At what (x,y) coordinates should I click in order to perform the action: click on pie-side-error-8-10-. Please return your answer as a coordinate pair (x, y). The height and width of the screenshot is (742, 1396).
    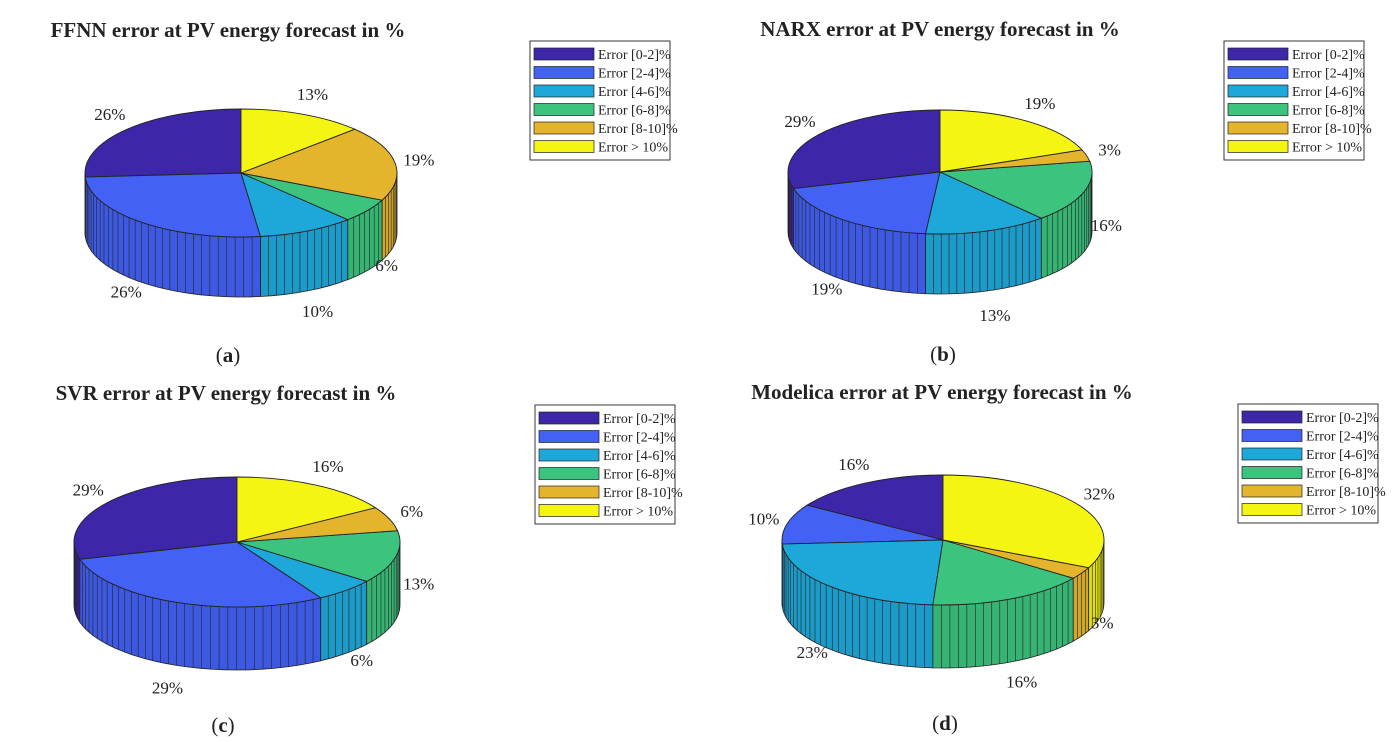
    Looking at the image, I should click on (1081, 604).